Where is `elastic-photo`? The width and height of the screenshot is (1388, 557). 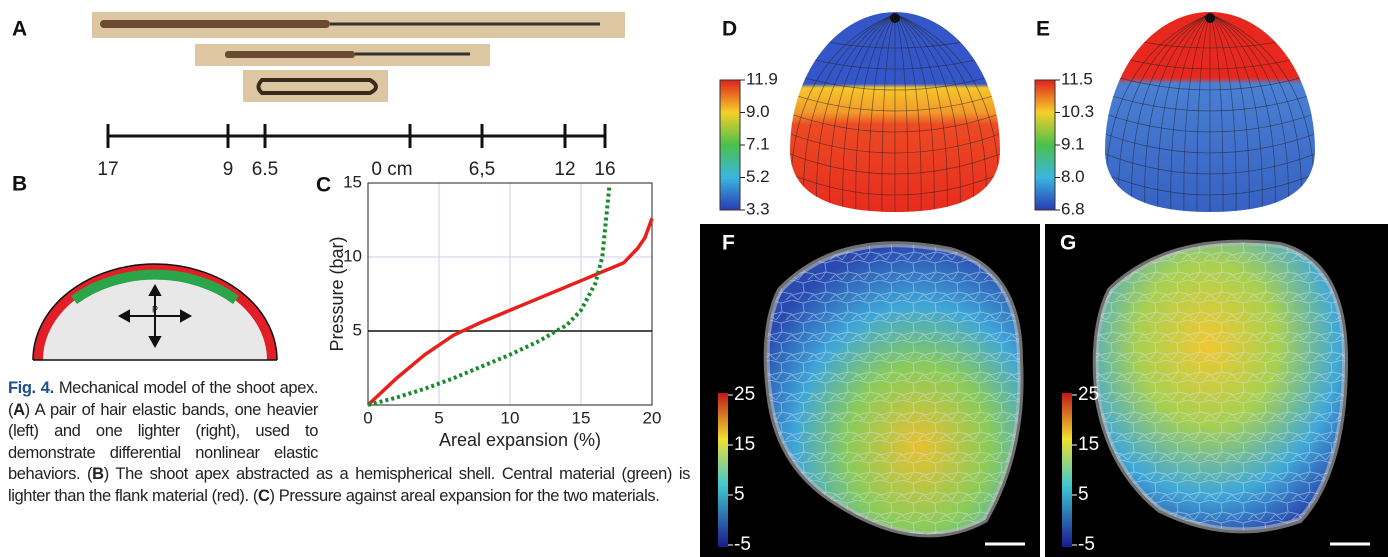
elastic-photo is located at coordinates (358, 57).